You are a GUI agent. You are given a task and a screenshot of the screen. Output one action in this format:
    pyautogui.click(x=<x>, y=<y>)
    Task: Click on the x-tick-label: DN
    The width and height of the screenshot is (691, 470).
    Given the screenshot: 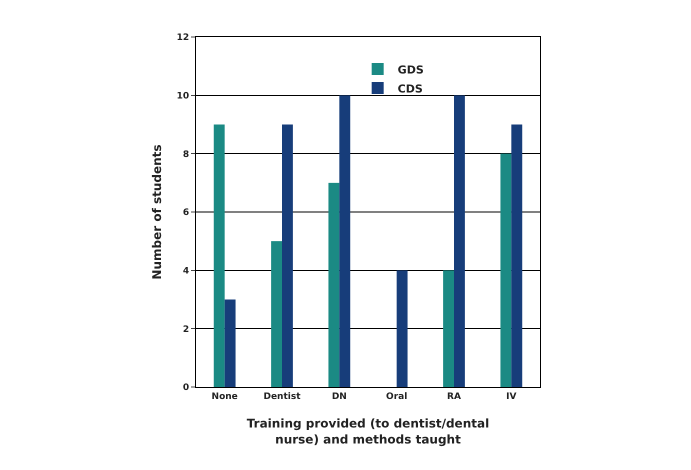 What is the action you would take?
    pyautogui.click(x=339, y=397)
    